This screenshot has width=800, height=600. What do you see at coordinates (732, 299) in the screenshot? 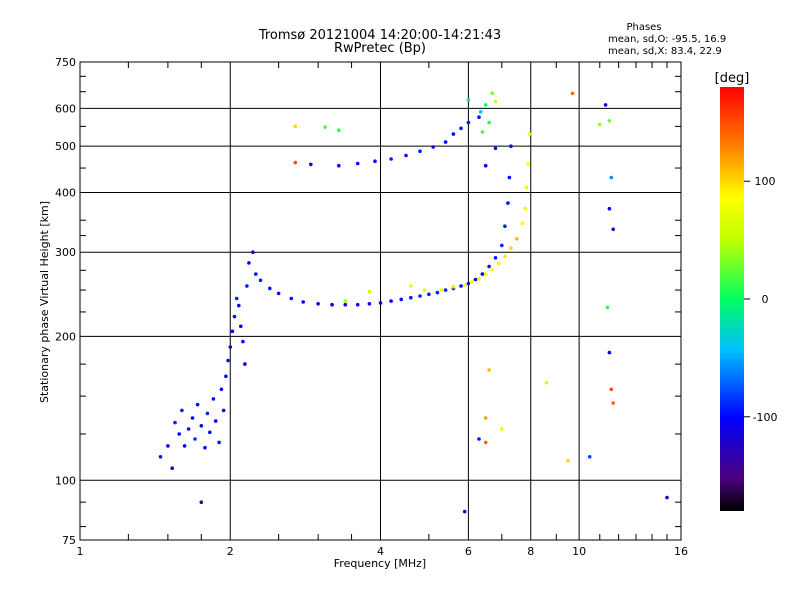
I see `colorbar-gradient` at bounding box center [732, 299].